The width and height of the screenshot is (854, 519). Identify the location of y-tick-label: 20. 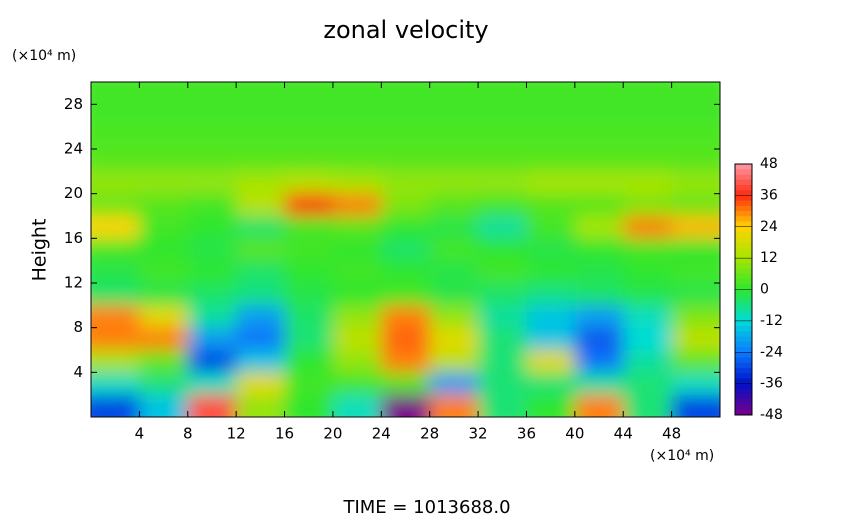
(73, 193).